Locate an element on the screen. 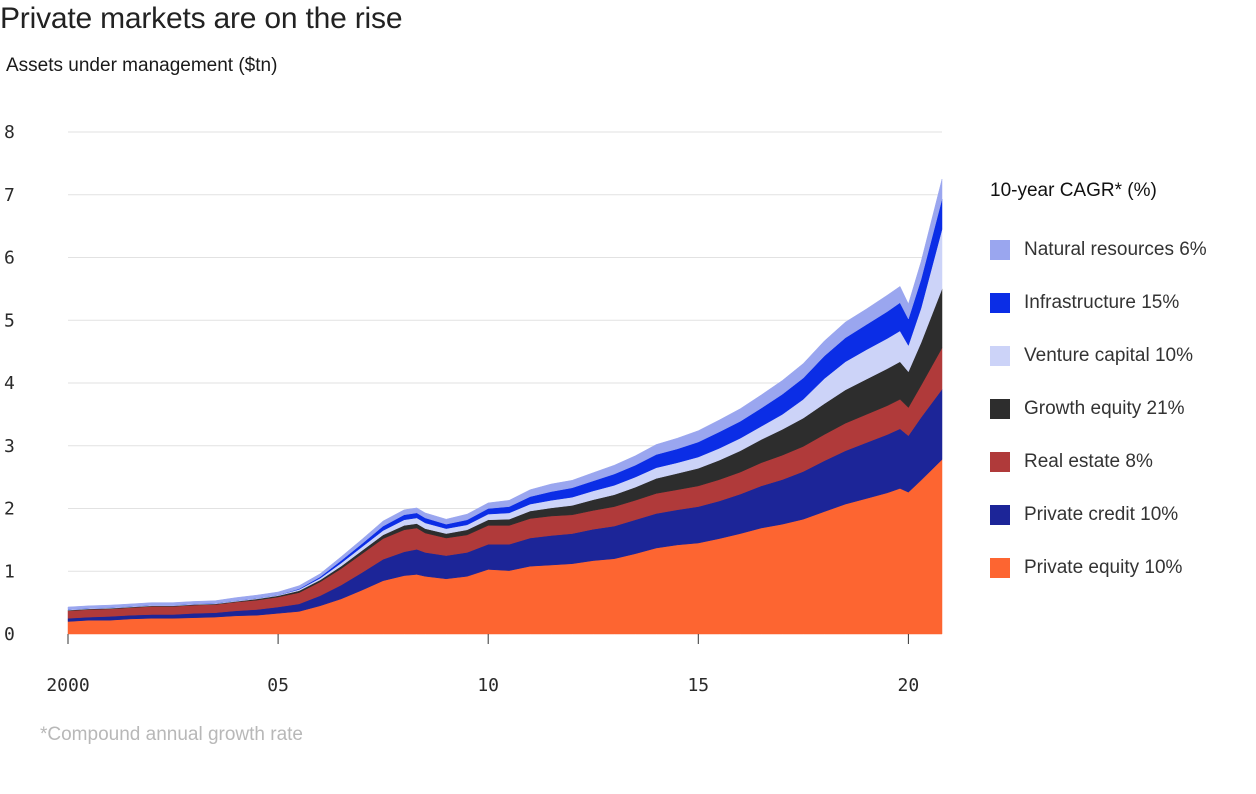  legend-label: Venture capital 10% is located at coordinates (1109, 355).